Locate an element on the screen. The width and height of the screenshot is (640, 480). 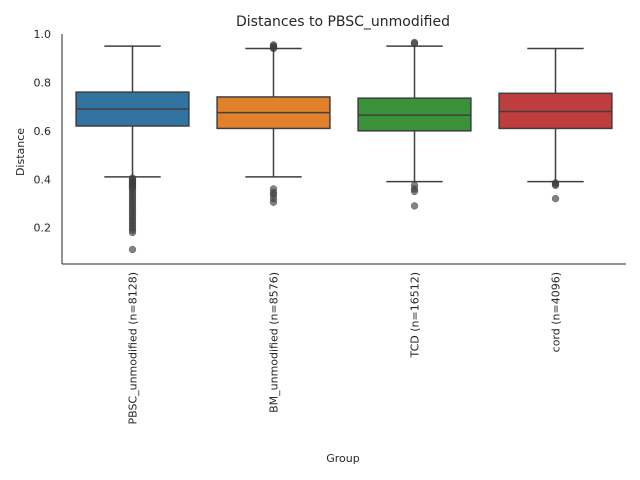
y-tick-label: 0.6 is located at coordinates (43, 131).